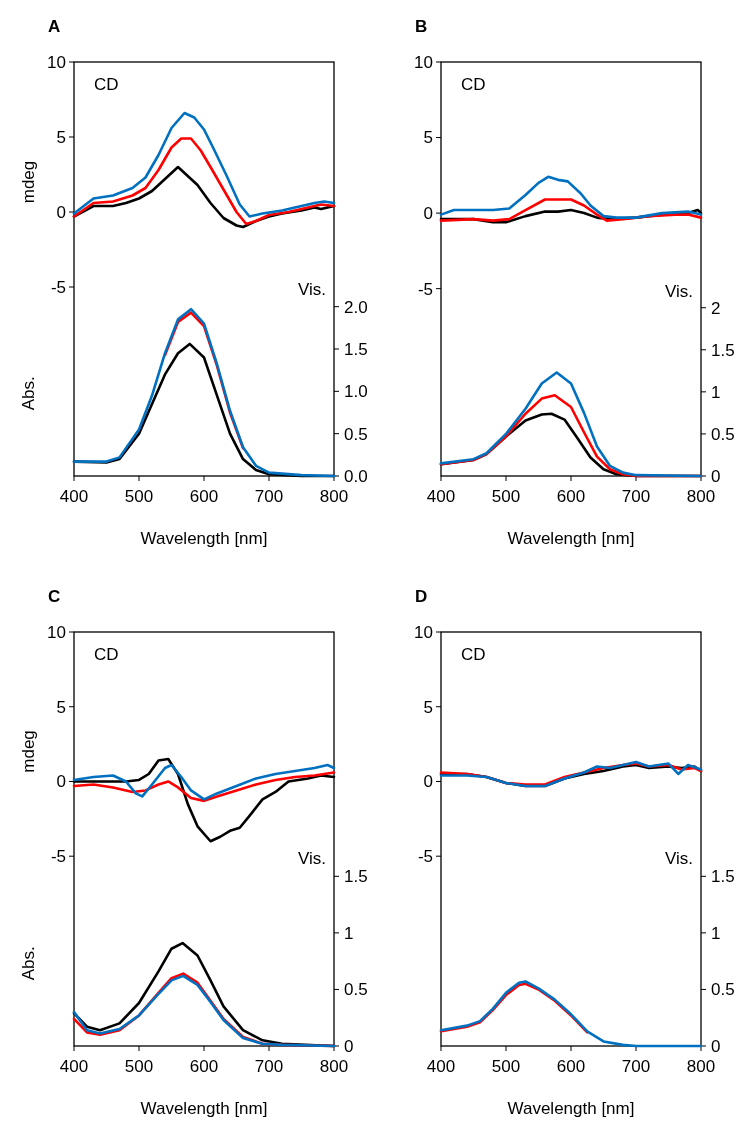 Image resolution: width=751 pixels, height=1126 pixels. What do you see at coordinates (421, 596) in the screenshot?
I see `chart-title: D` at bounding box center [421, 596].